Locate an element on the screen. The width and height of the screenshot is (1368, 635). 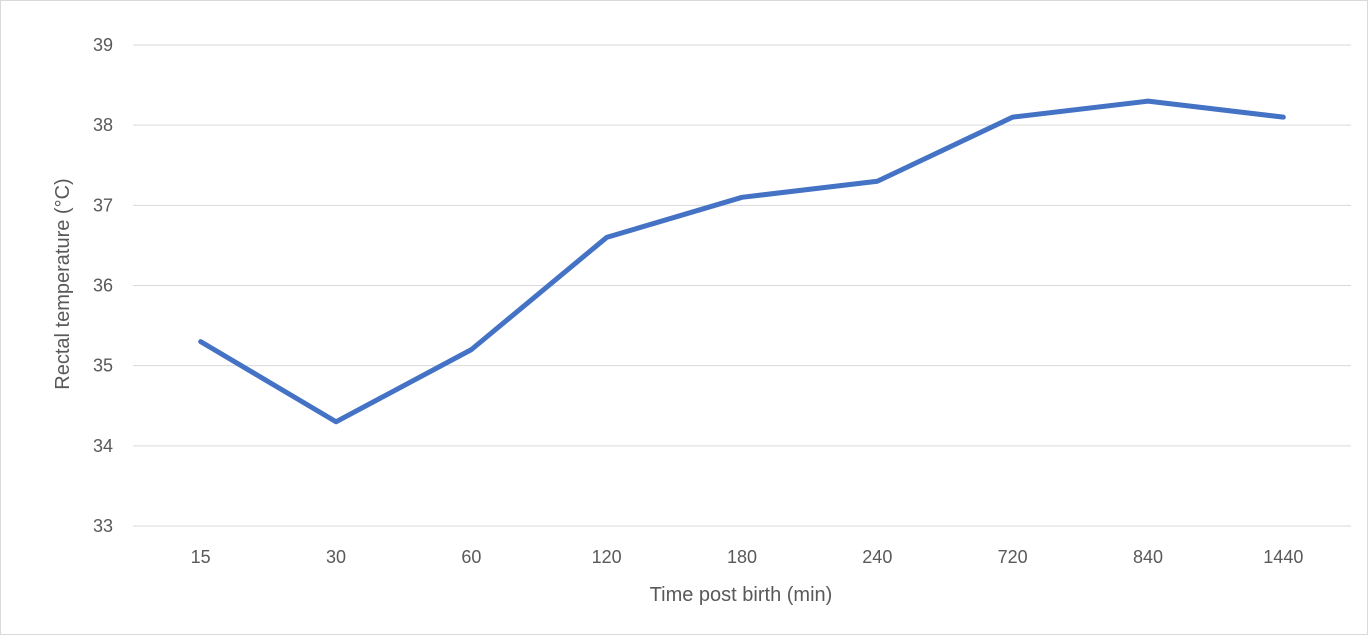
y-axis-tick-labels: 33 34 35 36 37 38 39 is located at coordinates (103, 285).